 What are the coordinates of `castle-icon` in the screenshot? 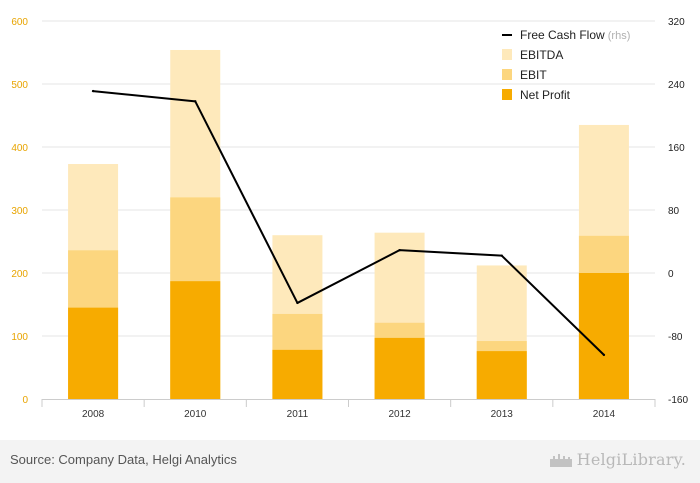 It's located at (560, 460).